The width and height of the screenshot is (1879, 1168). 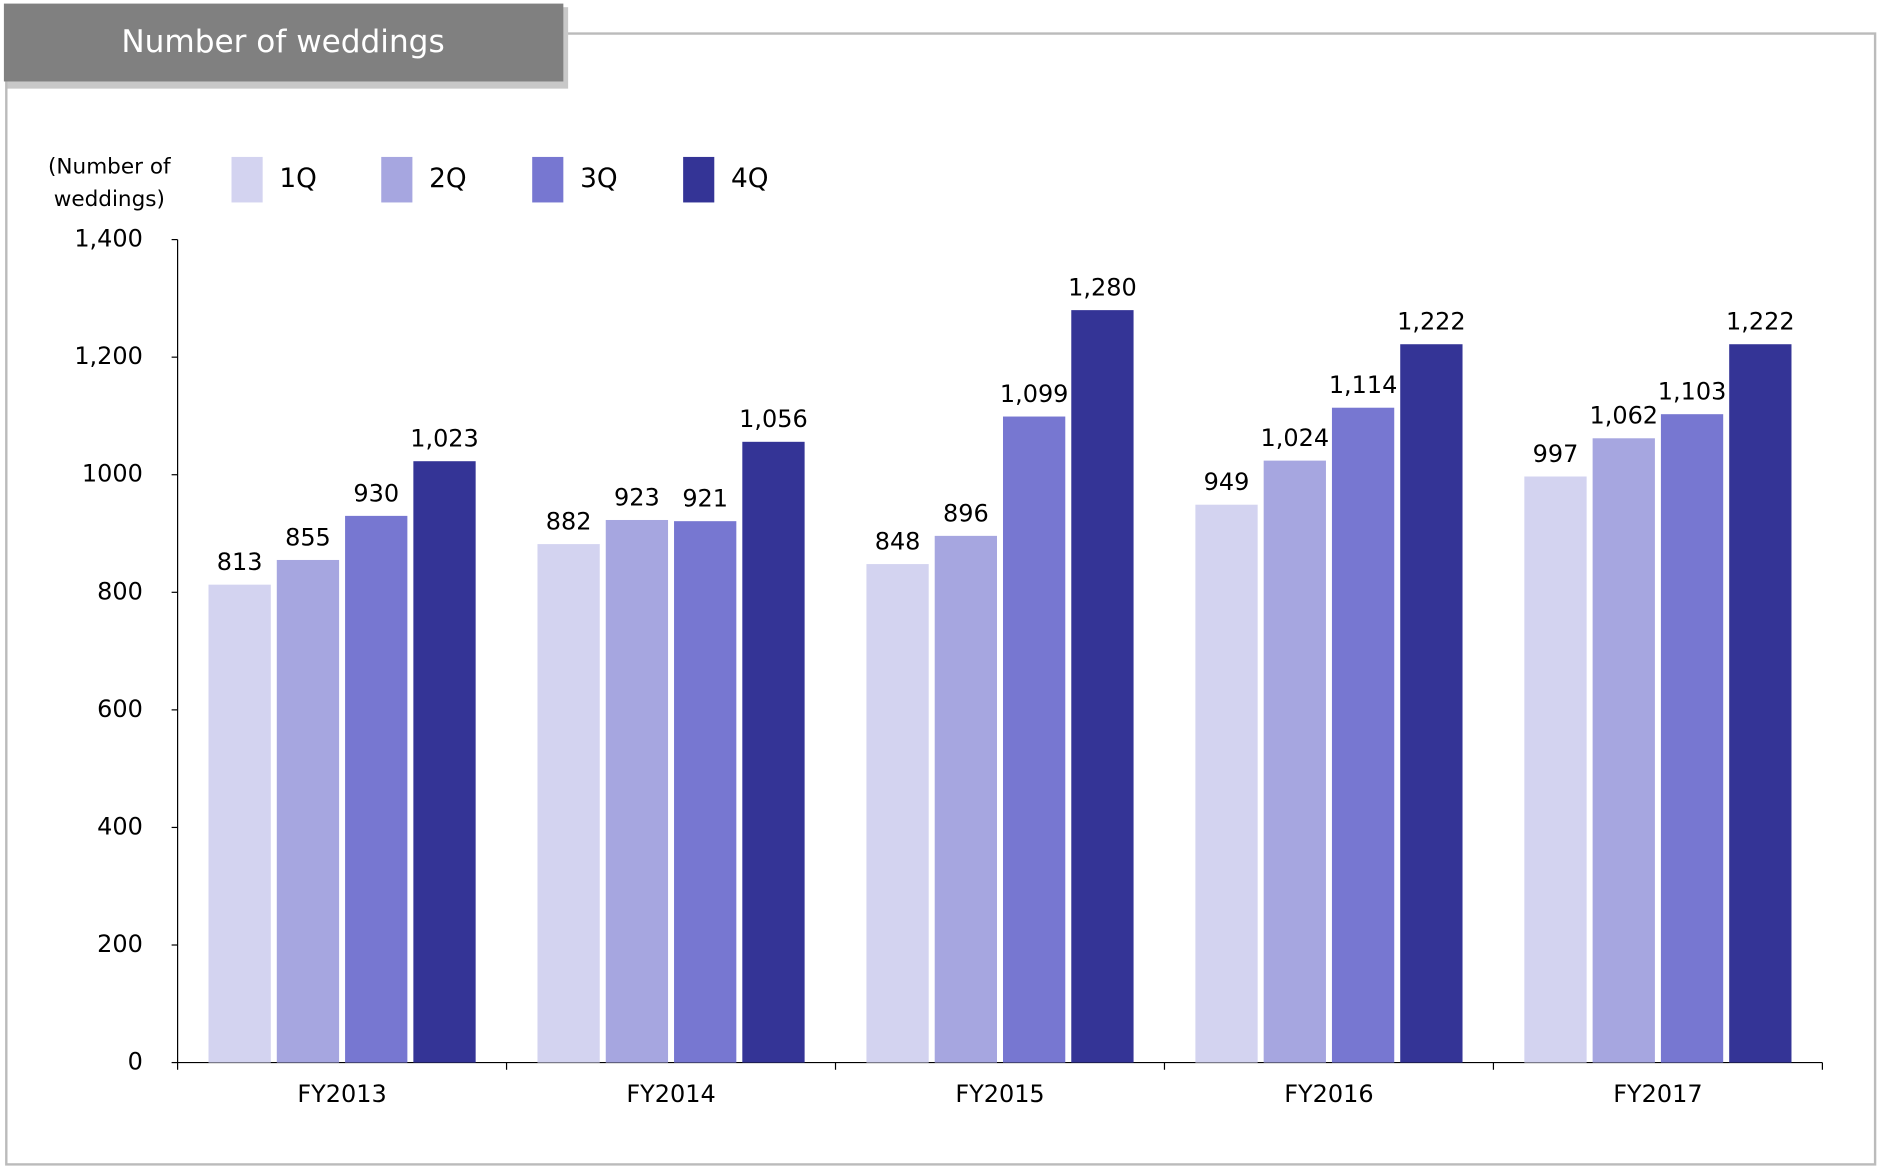 What do you see at coordinates (447, 179) in the screenshot?
I see `legend-label: 2Q` at bounding box center [447, 179].